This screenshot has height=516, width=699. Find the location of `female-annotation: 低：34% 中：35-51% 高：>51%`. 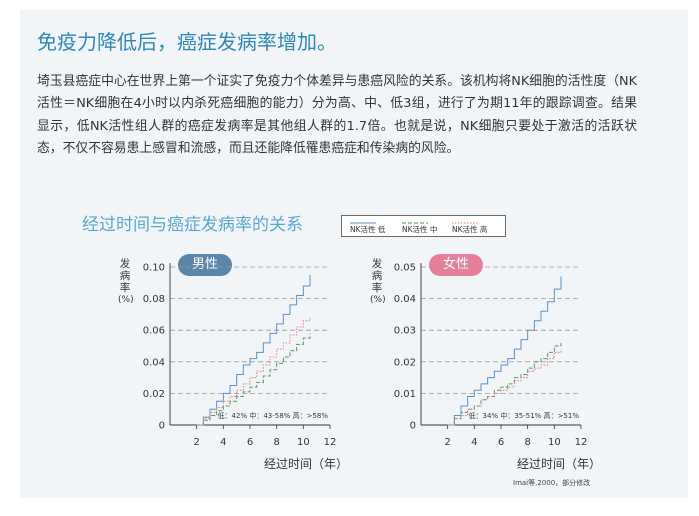

female-annotation: 低：34% 中：35-51% 高：>51% is located at coordinates (524, 415).